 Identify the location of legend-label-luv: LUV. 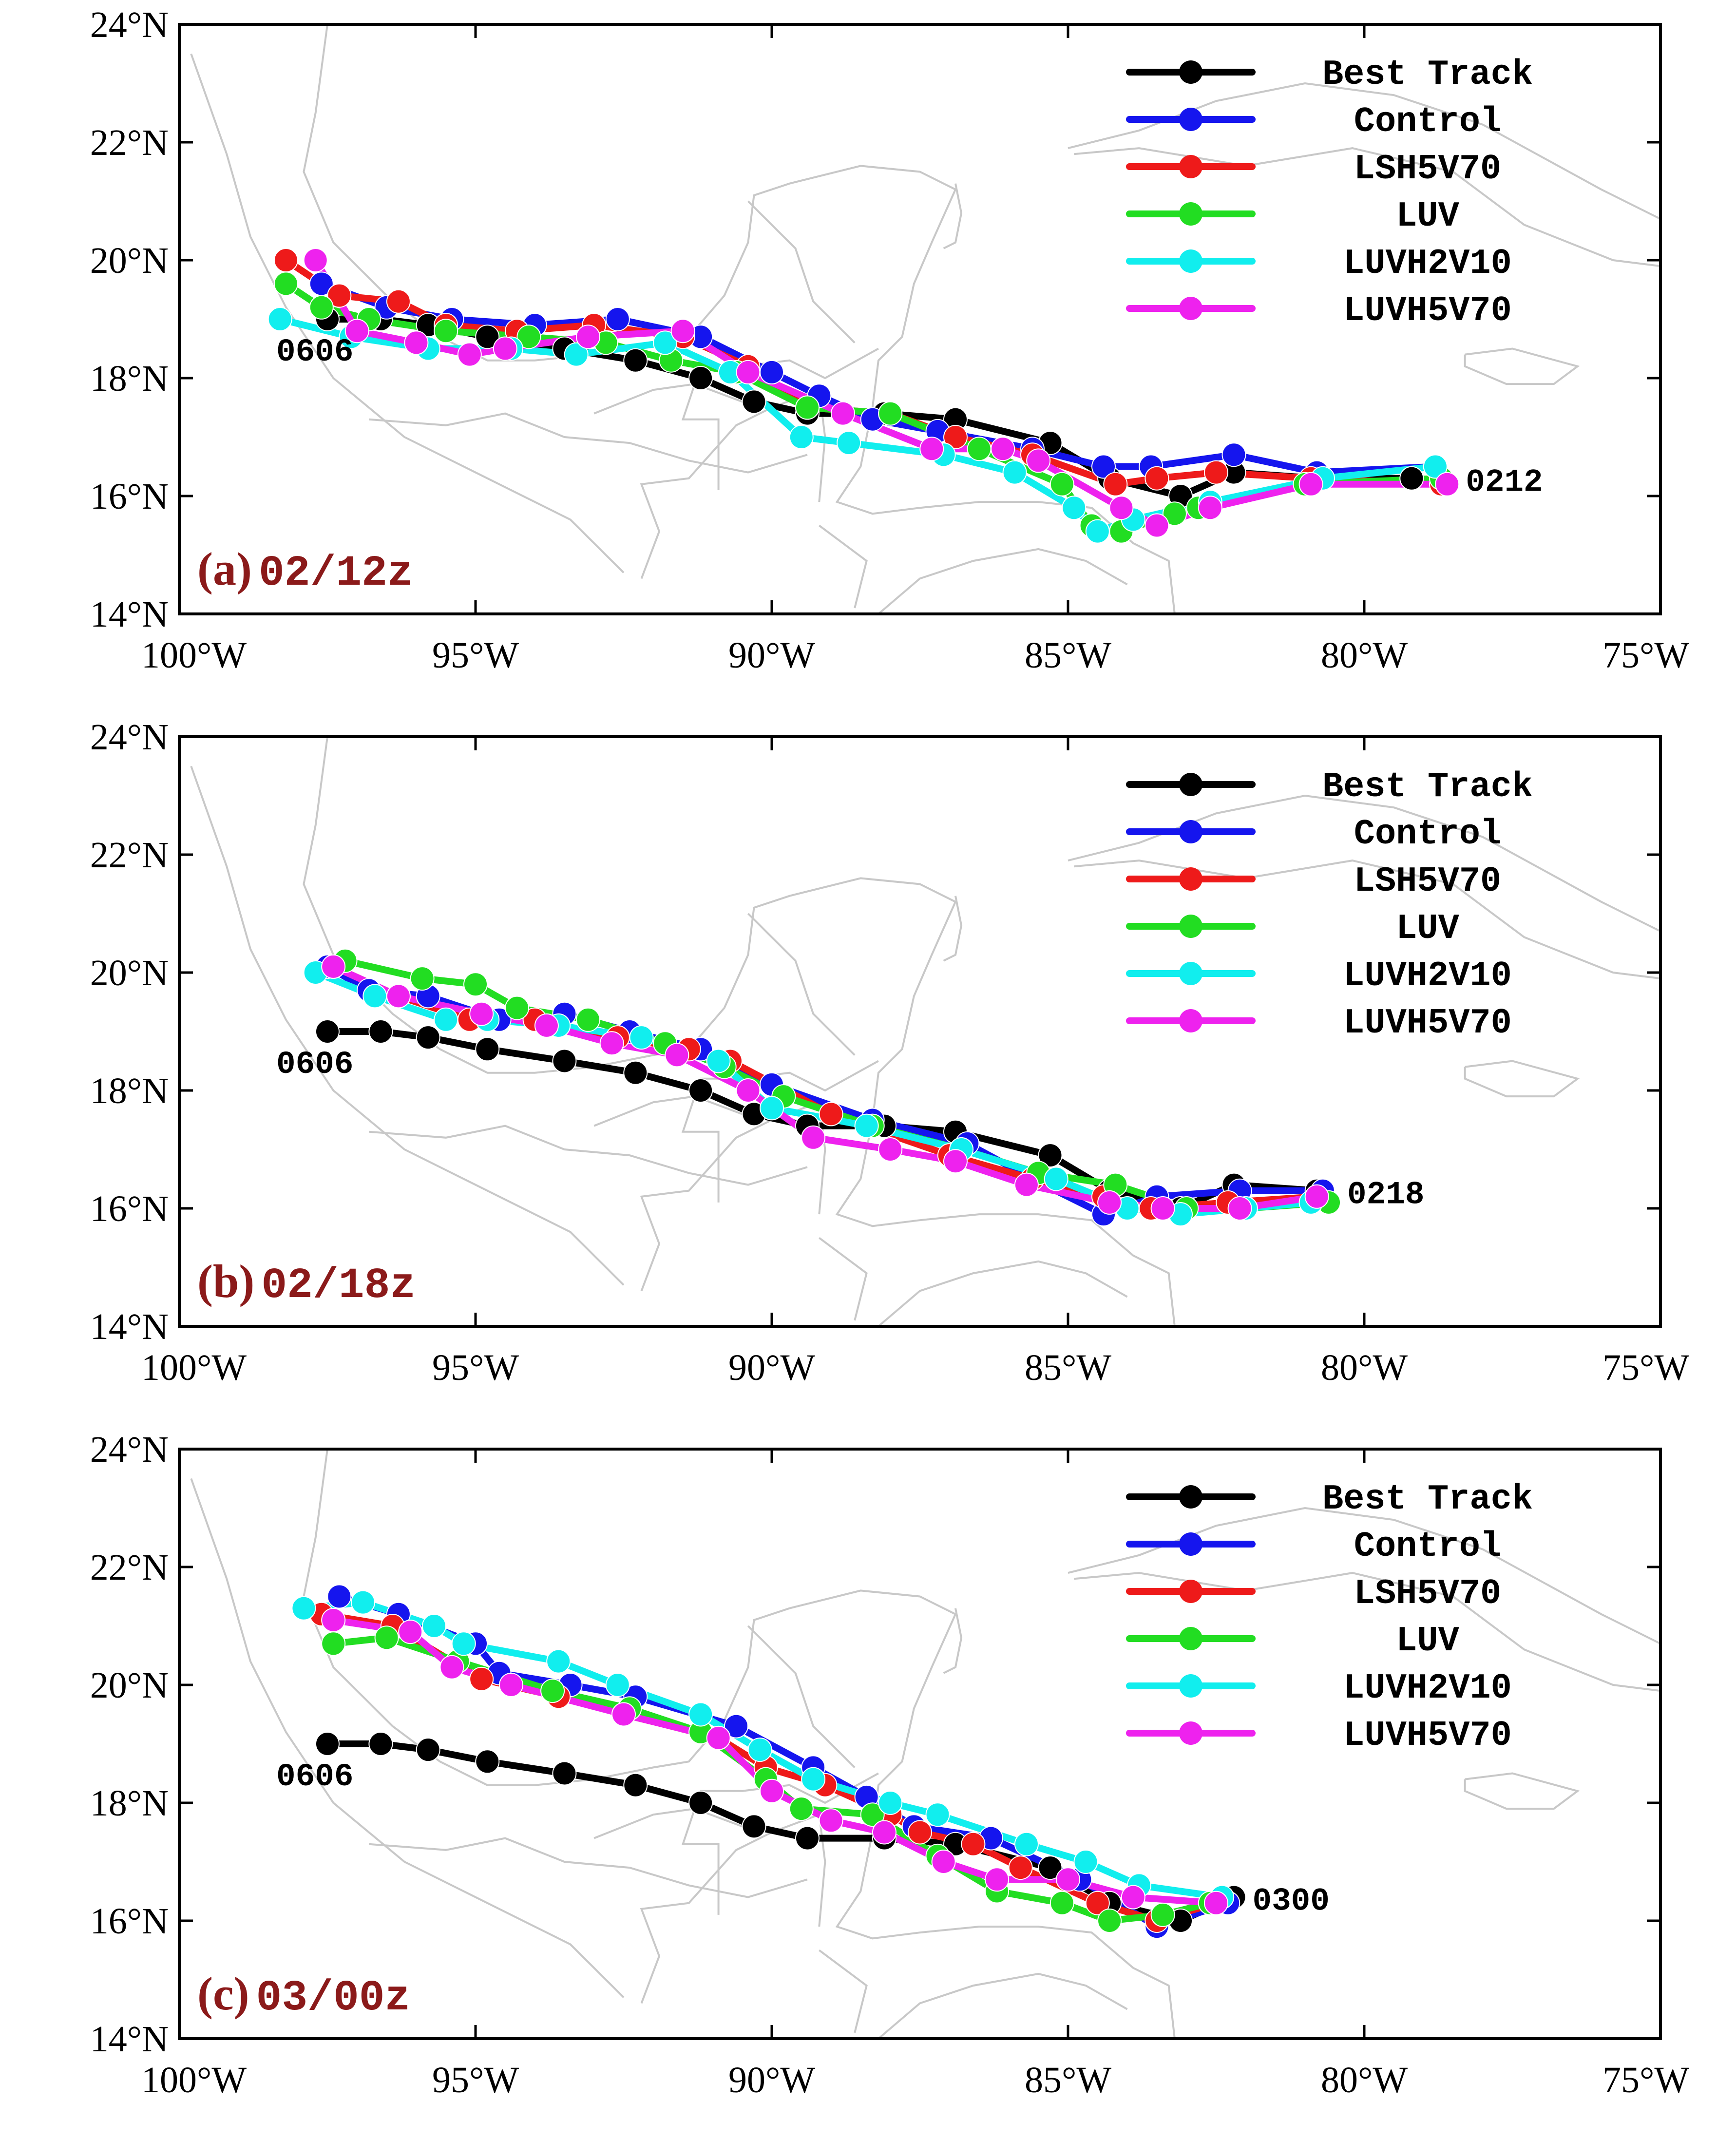
(1427, 1641).